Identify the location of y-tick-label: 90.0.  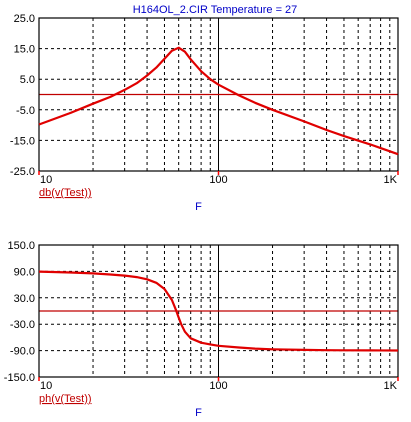
(24, 272).